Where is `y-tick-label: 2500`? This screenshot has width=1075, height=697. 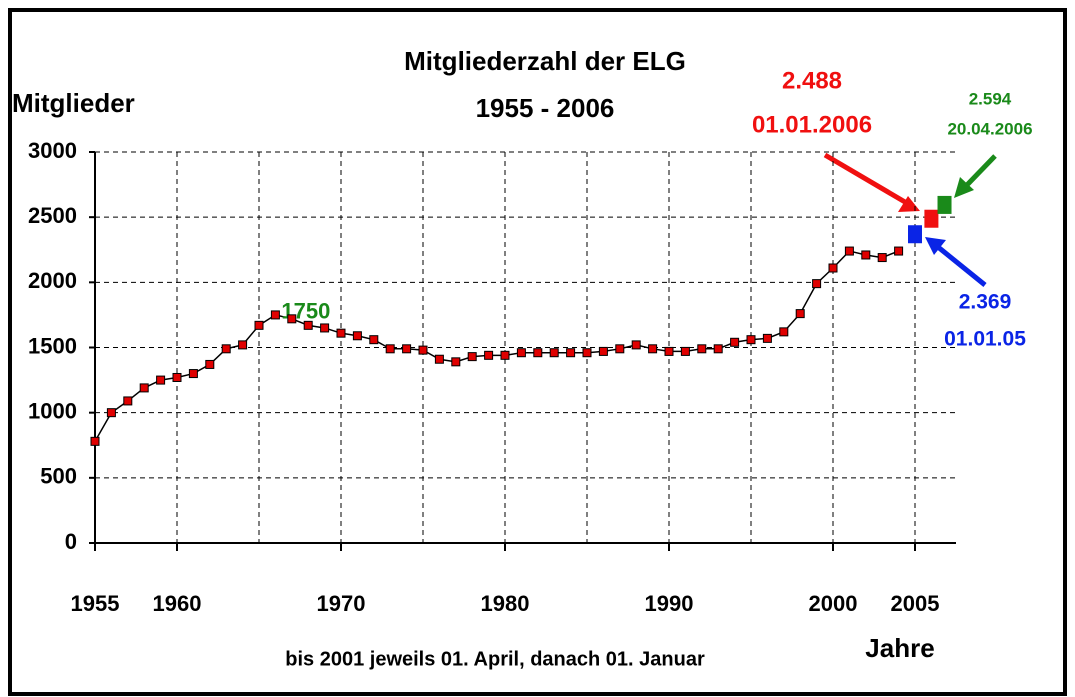 y-tick-label: 2500 is located at coordinates (52, 215).